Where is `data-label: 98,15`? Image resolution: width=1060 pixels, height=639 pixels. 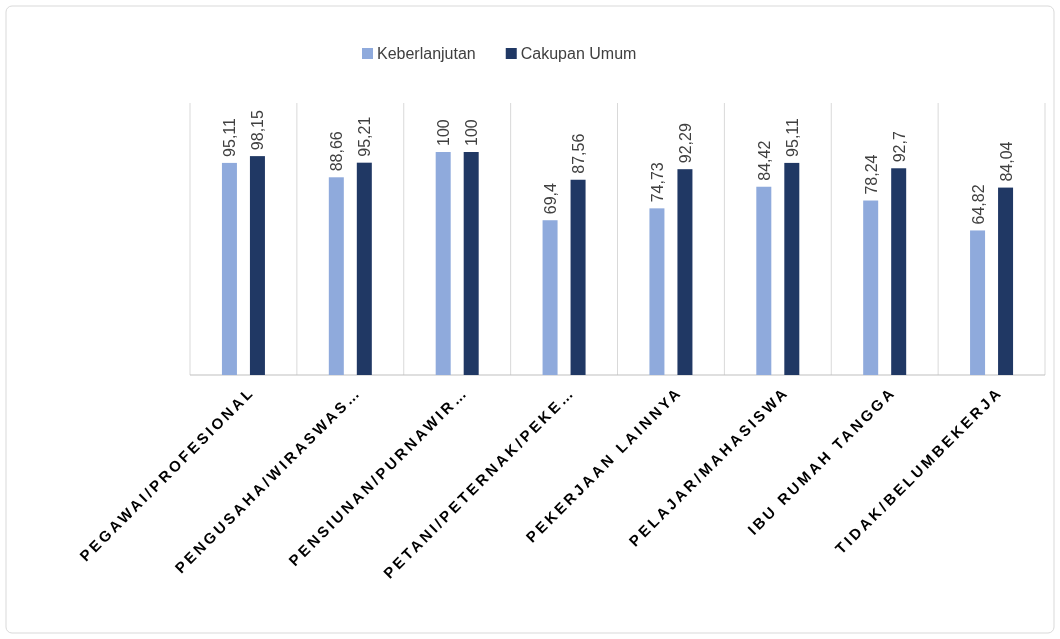 data-label: 98,15 is located at coordinates (258, 130).